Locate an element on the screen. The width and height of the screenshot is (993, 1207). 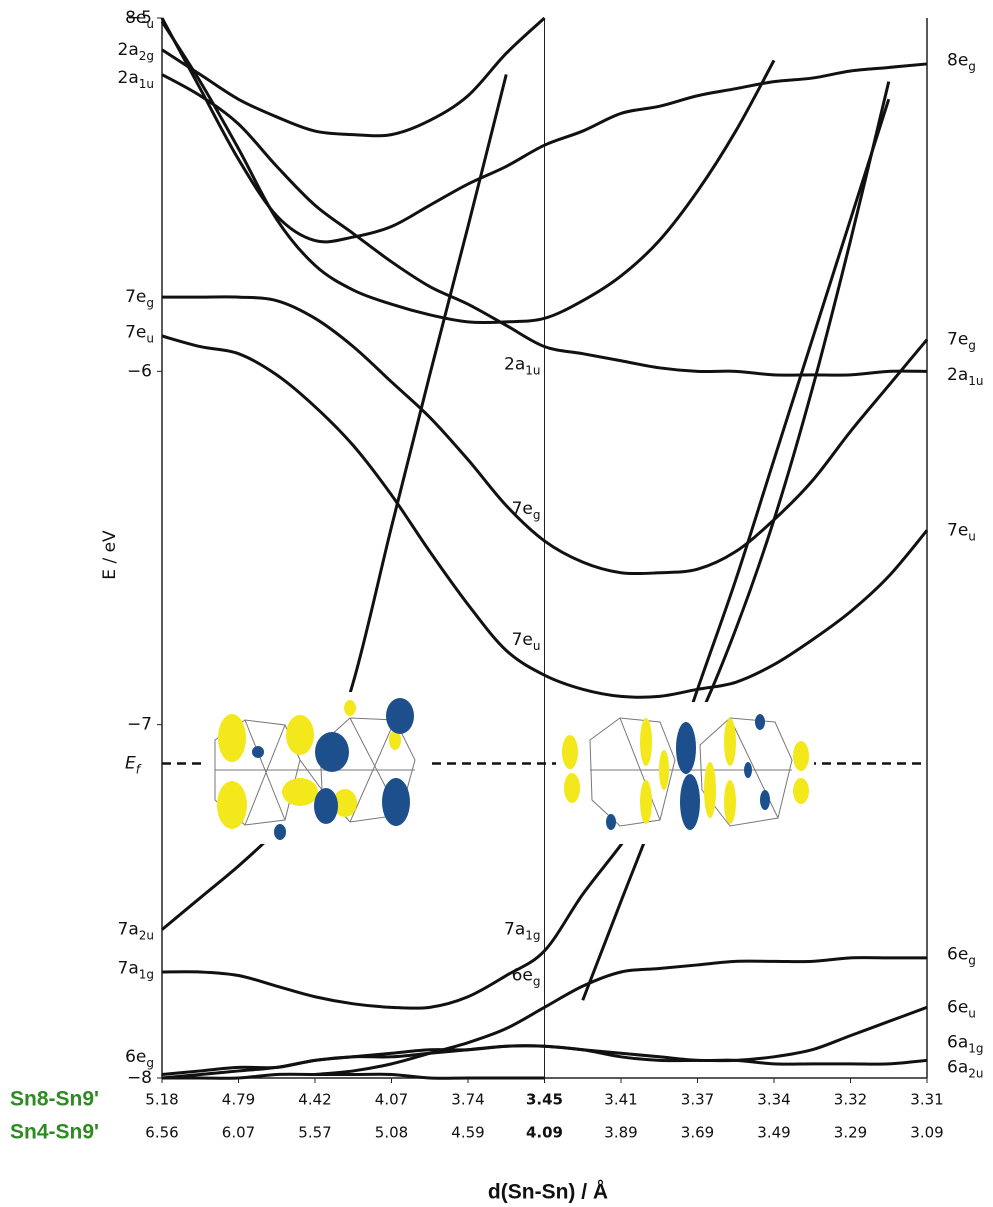
x-tick-label: 3.89 is located at coordinates (620, 1133).